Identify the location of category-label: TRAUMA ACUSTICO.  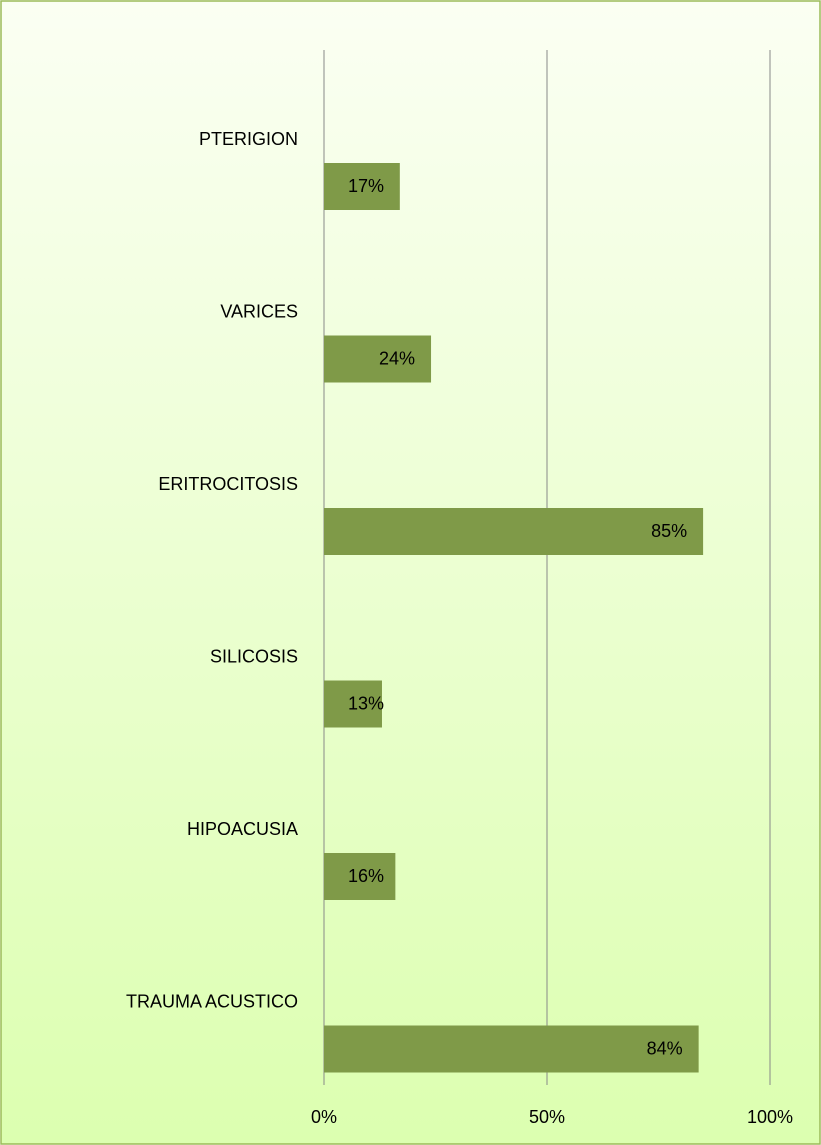
(212, 1001).